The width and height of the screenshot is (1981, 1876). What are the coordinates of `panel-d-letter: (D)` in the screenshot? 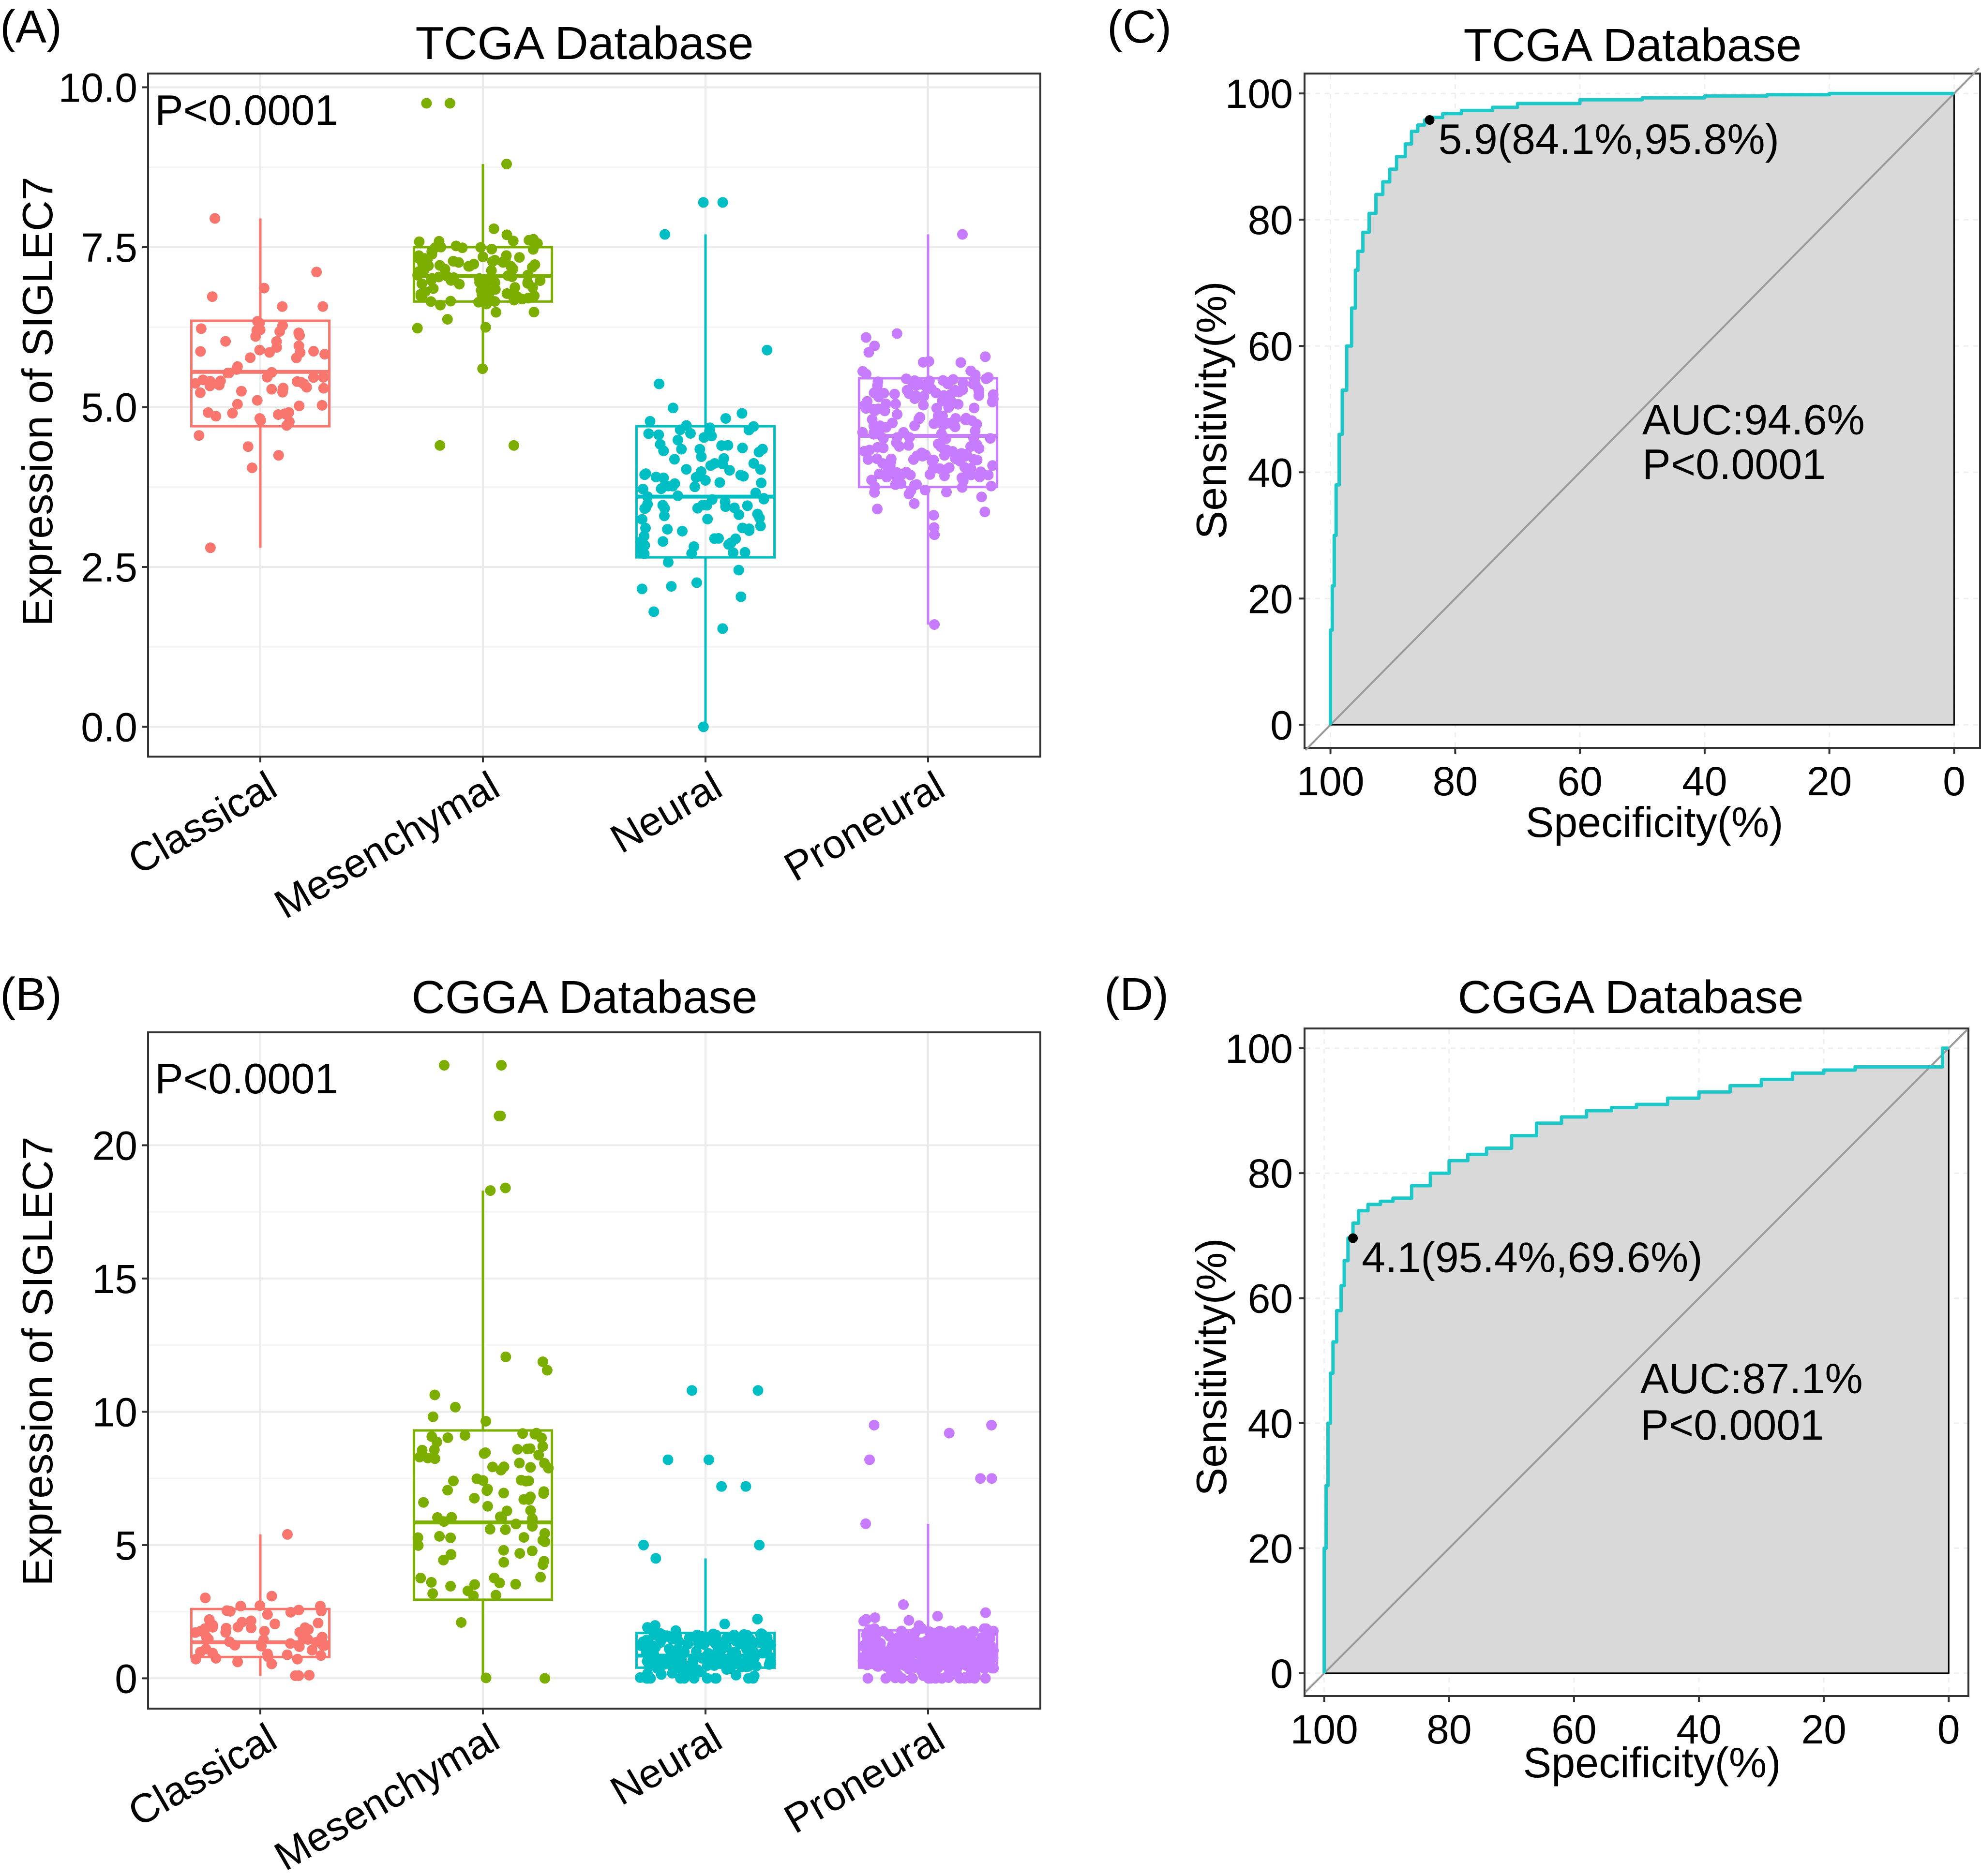 It's located at (1136, 994).